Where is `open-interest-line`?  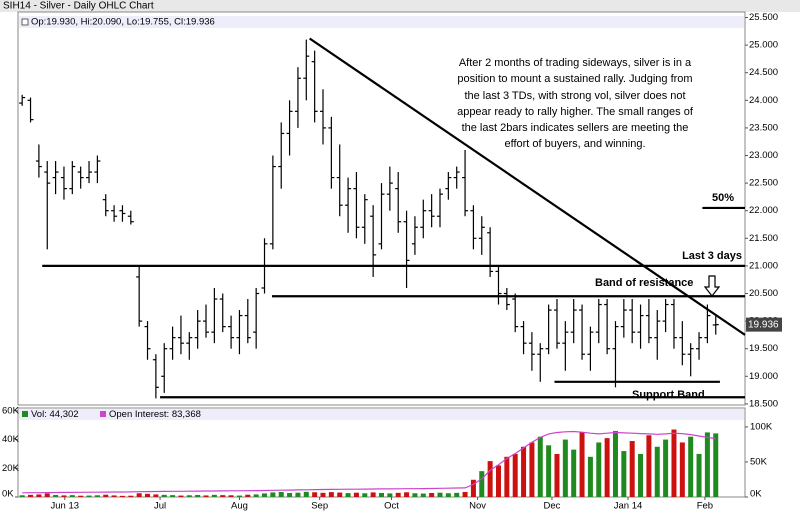 open-interest-line is located at coordinates (369, 462).